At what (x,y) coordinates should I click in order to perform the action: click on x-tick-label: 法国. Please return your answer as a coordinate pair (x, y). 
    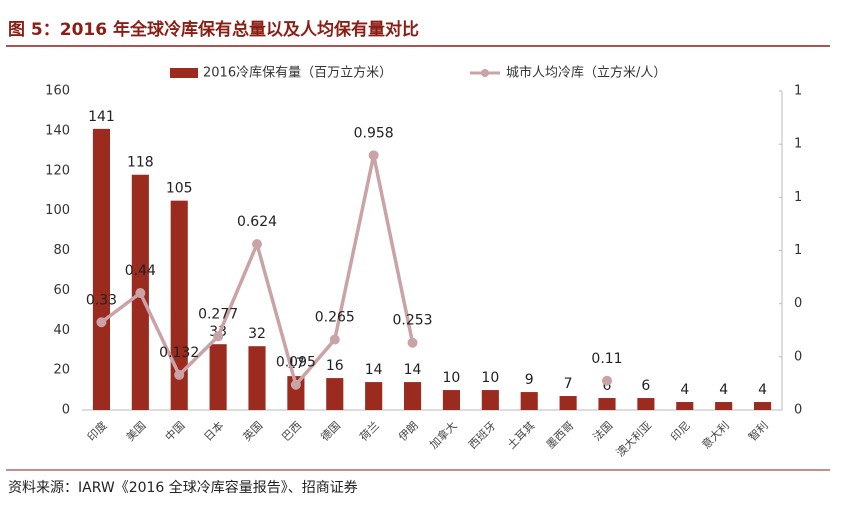
    Looking at the image, I should click on (602, 430).